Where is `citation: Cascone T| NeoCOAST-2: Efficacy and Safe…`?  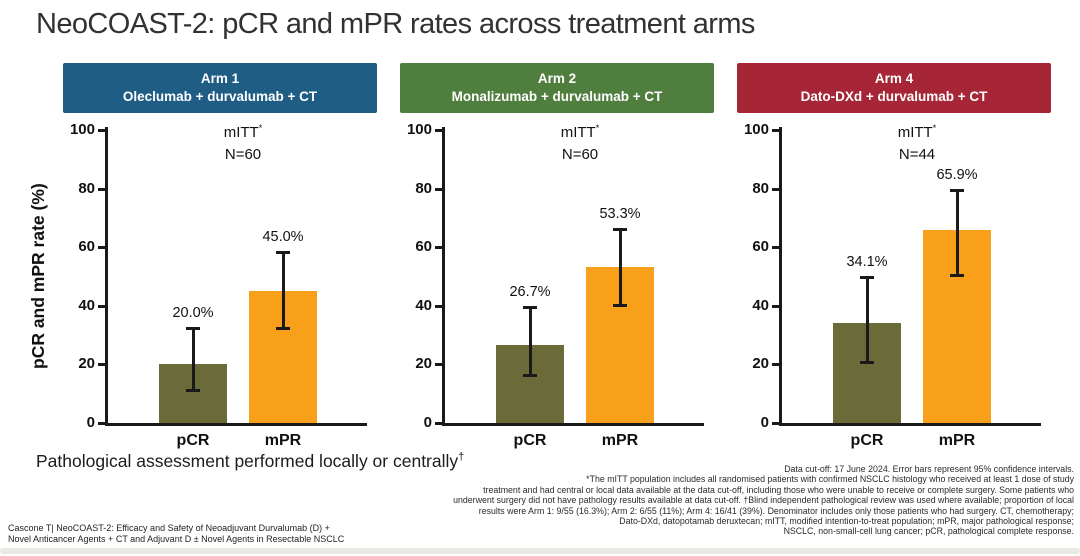
citation: Cascone T| NeoCOAST-2: Efficacy and Safe… is located at coordinates (176, 534).